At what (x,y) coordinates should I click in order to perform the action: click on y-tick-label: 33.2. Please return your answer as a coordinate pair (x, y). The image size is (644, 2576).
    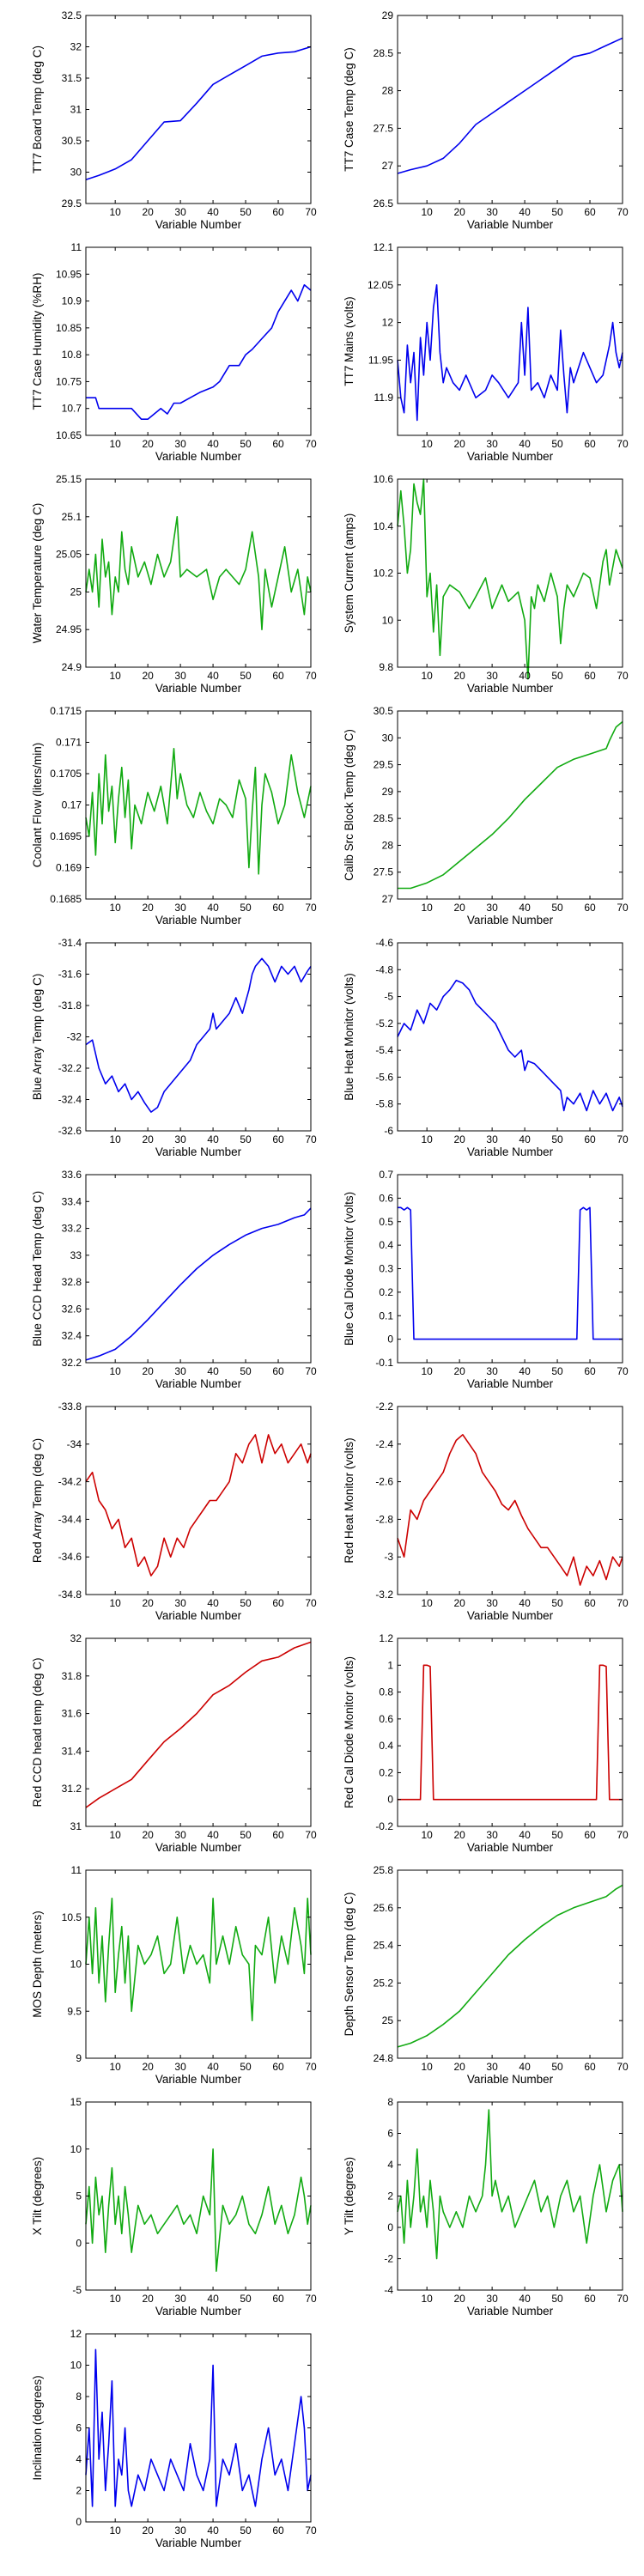
    Looking at the image, I should click on (72, 1229).